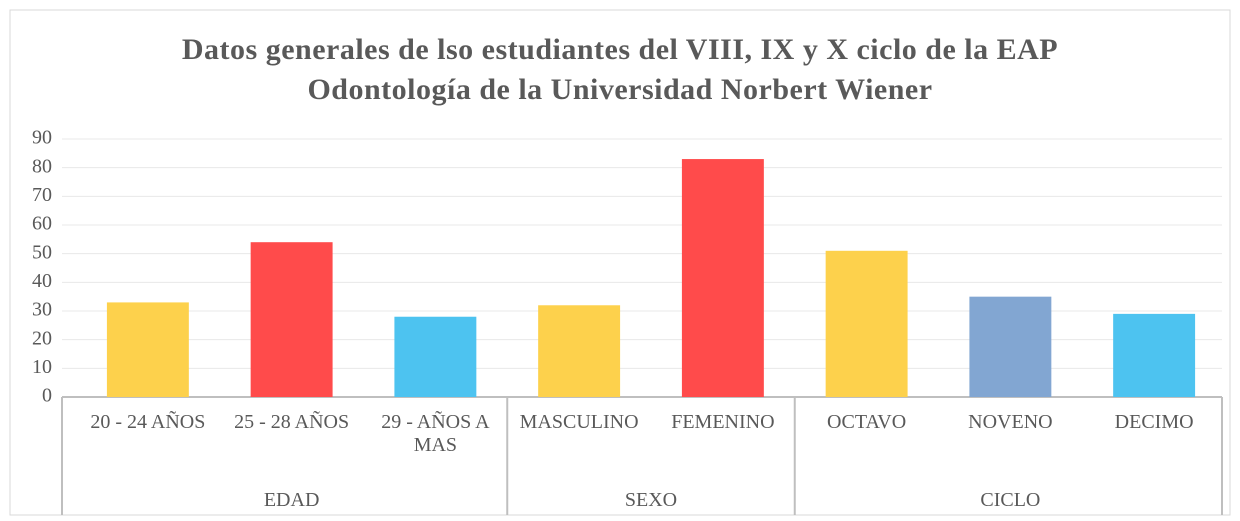  What do you see at coordinates (1010, 422) in the screenshot?
I see `x-tick-label: NOVENO` at bounding box center [1010, 422].